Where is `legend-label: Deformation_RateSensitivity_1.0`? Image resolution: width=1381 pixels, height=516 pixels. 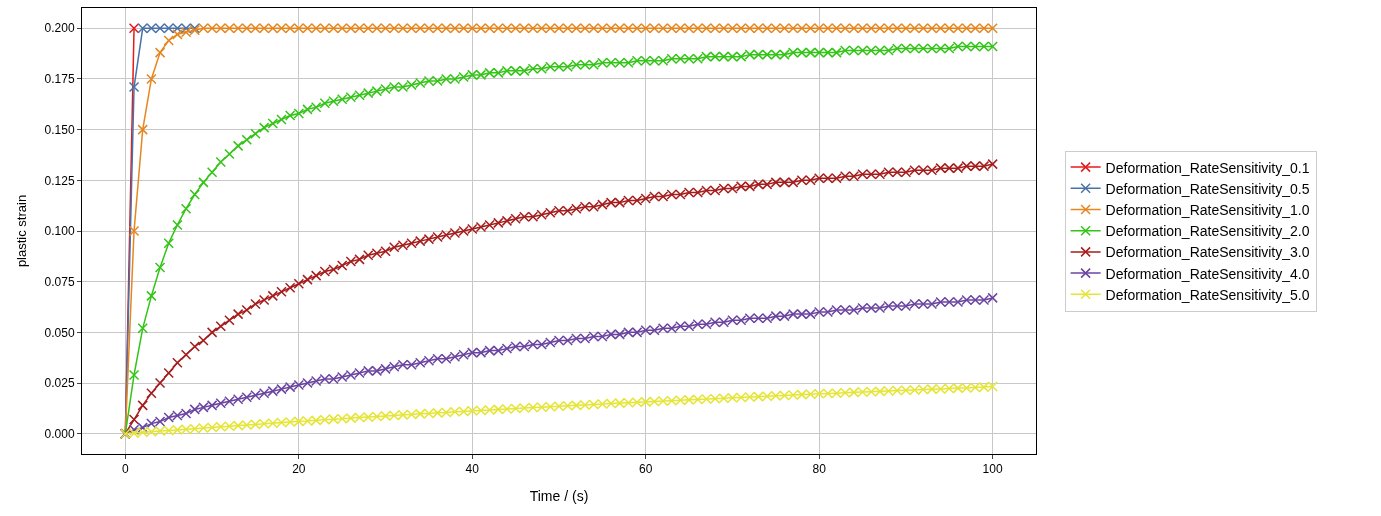
legend-label: Deformation_RateSensitivity_1.0 is located at coordinates (1207, 209).